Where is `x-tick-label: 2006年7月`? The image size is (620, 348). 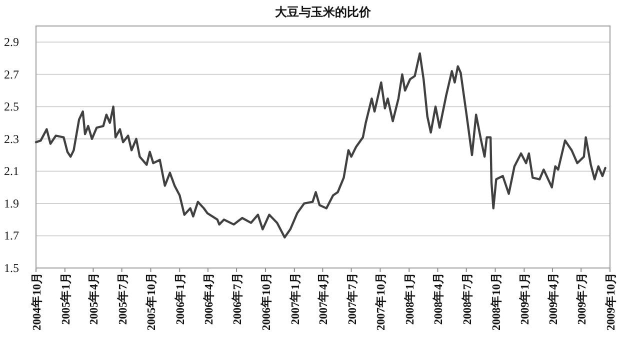 x-tick-label: 2006年7月 is located at coordinates (237, 298).